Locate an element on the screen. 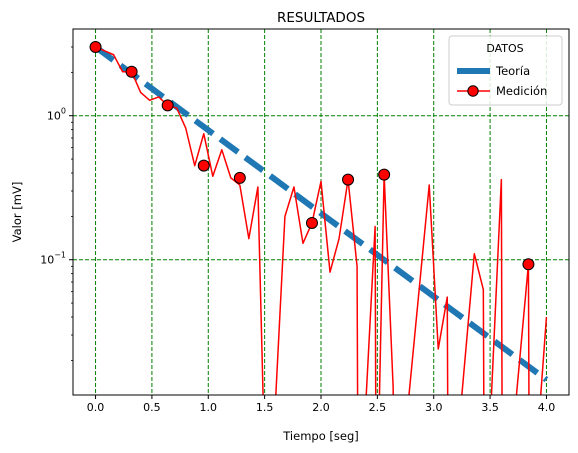 The image size is (578, 453). y-tick-label: 10⁻¹ is located at coordinates (53, 259).